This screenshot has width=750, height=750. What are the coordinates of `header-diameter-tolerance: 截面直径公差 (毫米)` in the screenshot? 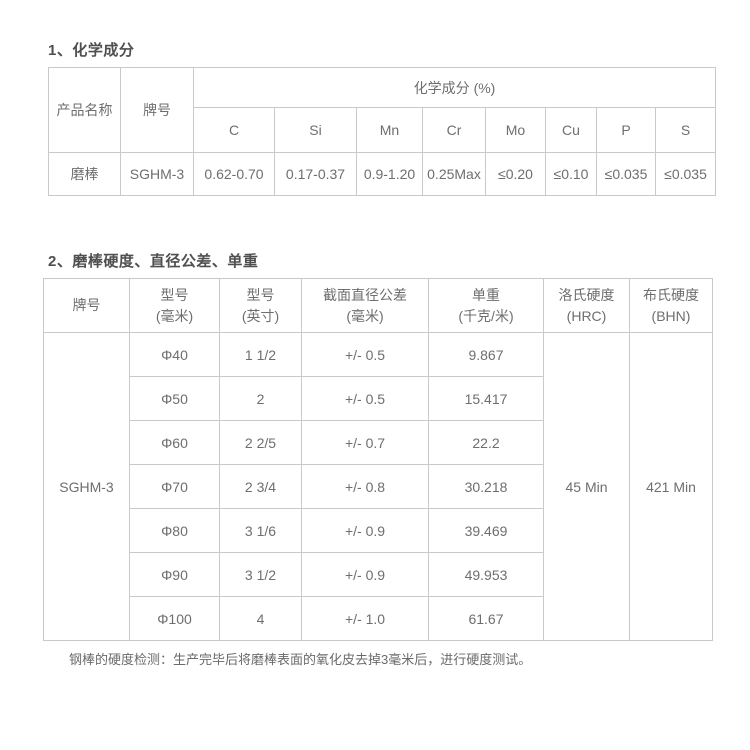 It's located at (365, 305).